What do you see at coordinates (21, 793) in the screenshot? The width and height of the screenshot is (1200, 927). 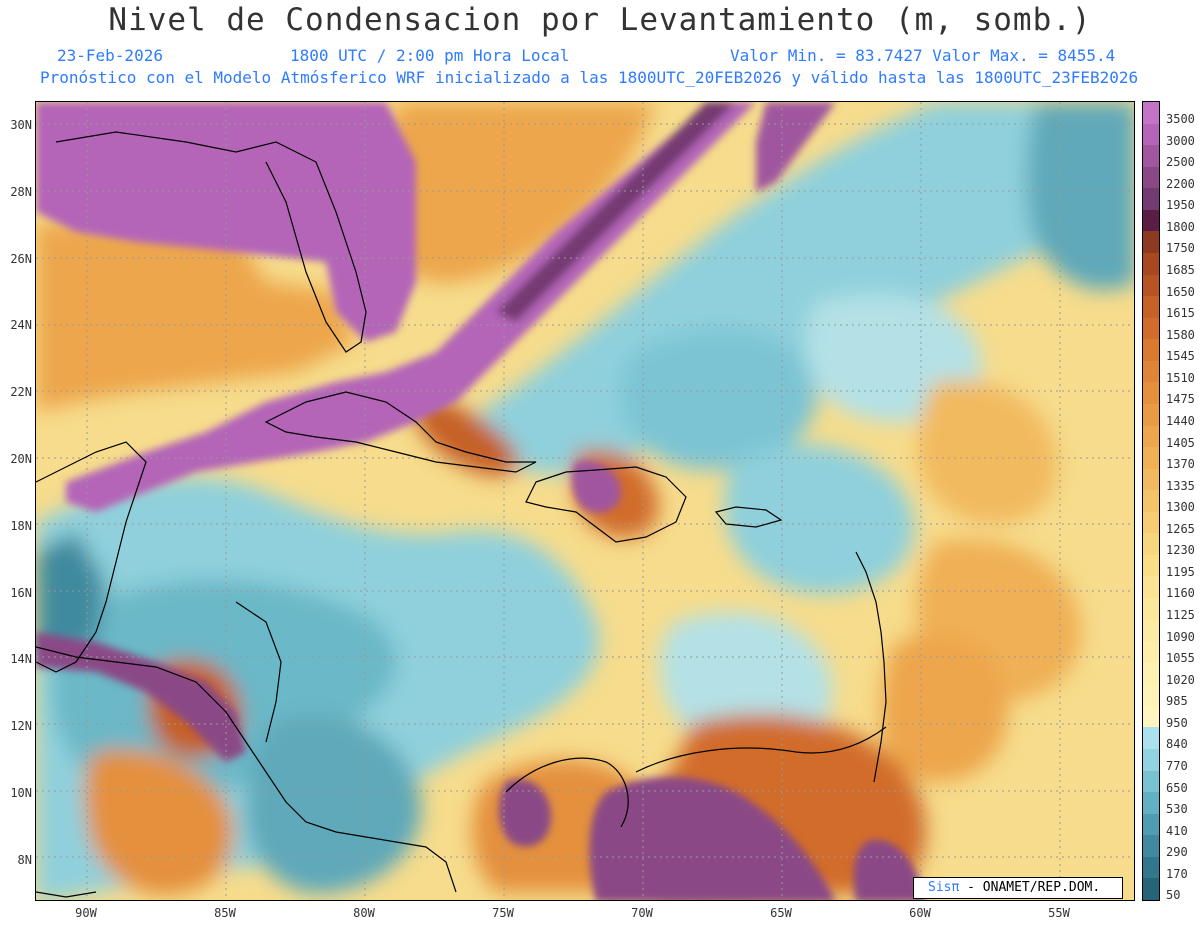 I see `lat-label: 10N` at bounding box center [21, 793].